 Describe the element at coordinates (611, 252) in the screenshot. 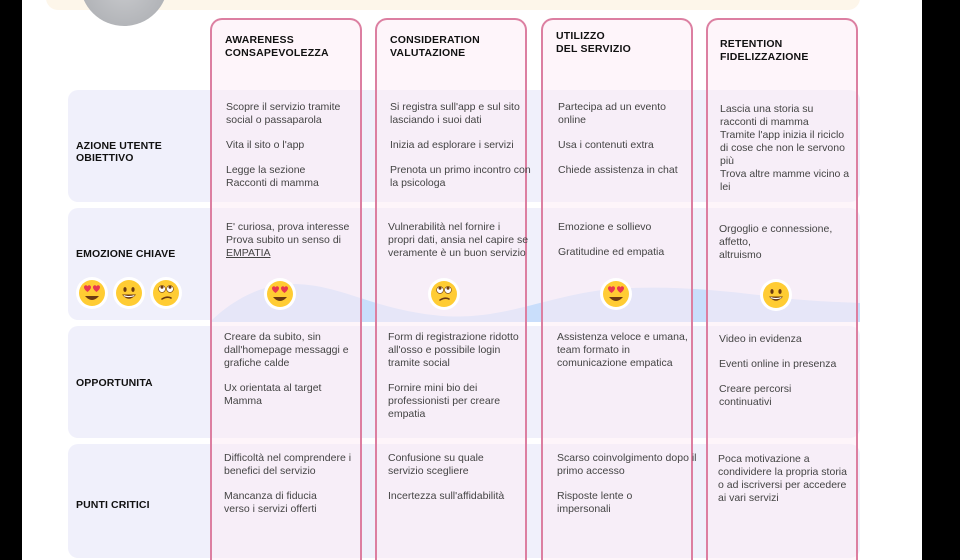

I see `cell-item: Gratitudine ed empatia` at that location.